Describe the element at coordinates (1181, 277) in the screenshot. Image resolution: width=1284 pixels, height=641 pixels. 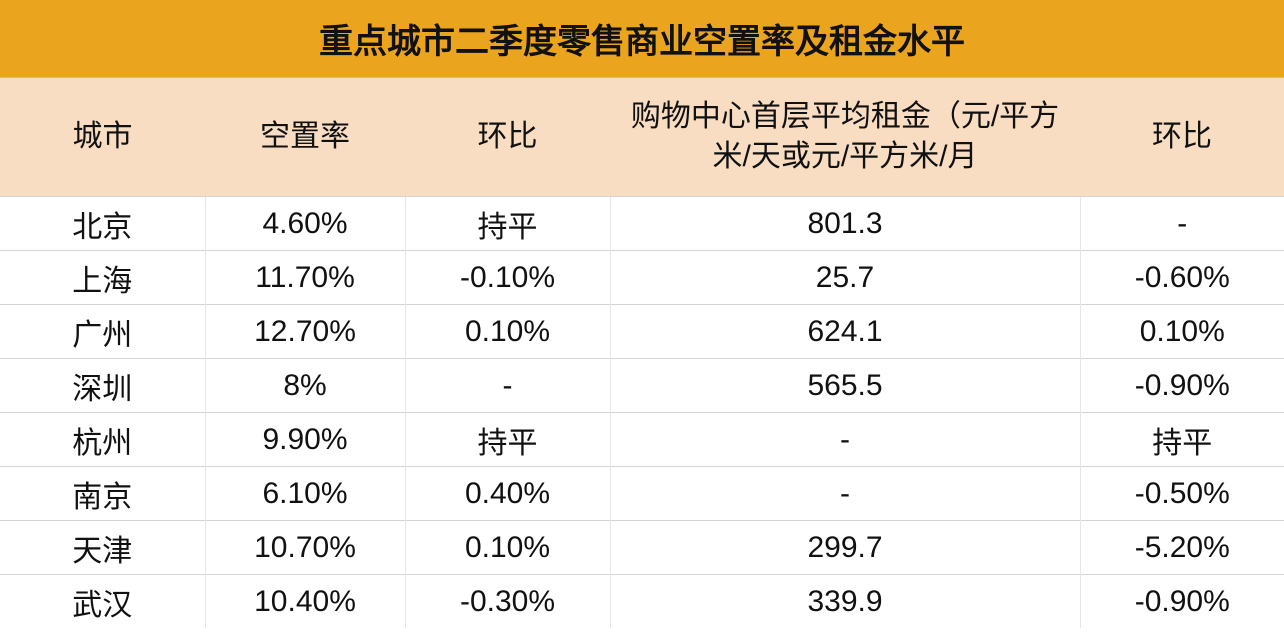
I see `table-cell: -0.60%` at that location.